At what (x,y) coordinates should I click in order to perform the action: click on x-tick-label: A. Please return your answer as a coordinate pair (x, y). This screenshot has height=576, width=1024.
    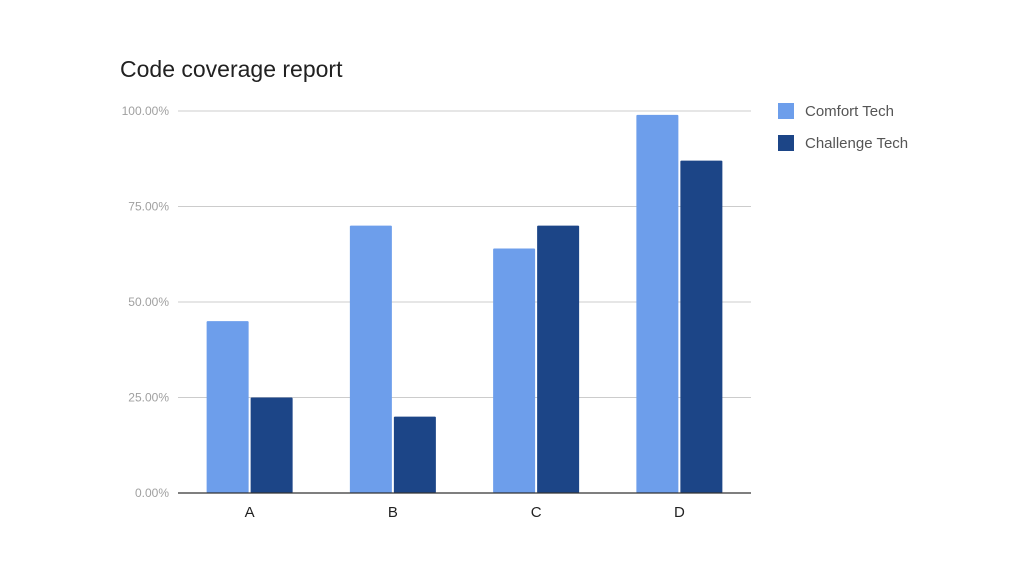
    Looking at the image, I should click on (250, 512).